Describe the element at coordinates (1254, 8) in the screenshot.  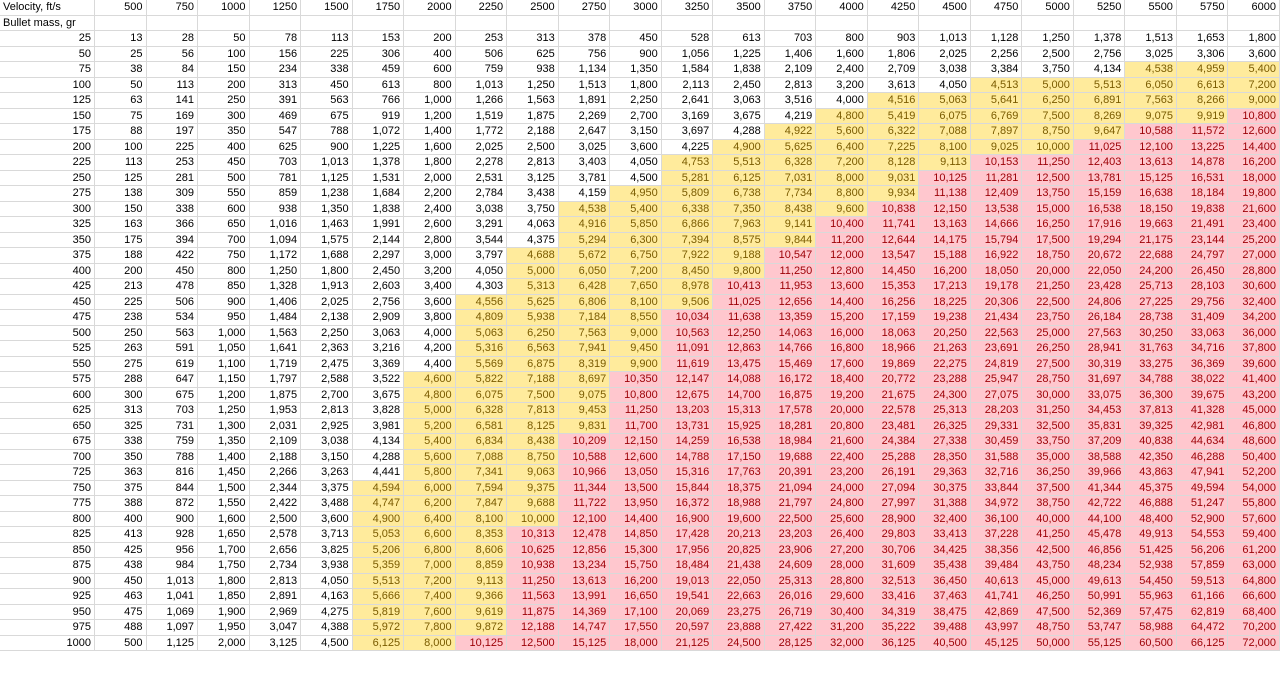
I see `velocity-column-header: 6000` at that location.